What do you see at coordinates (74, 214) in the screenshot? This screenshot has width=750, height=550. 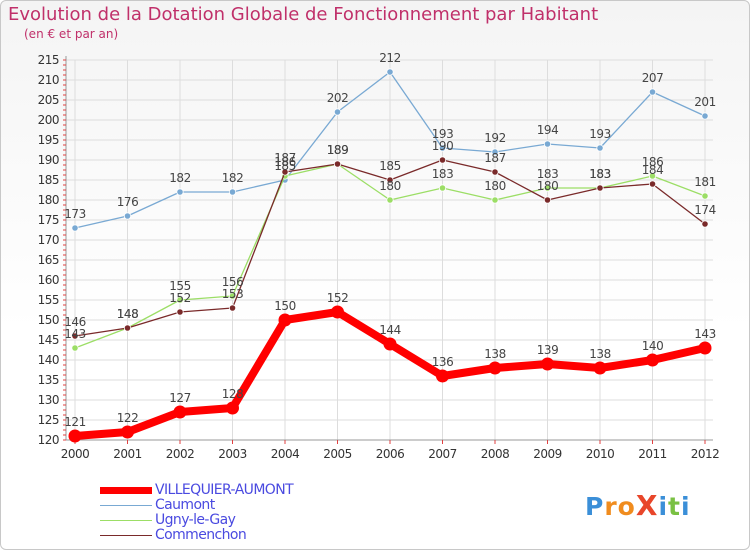 I see `data-label-caumont: 173` at bounding box center [74, 214].